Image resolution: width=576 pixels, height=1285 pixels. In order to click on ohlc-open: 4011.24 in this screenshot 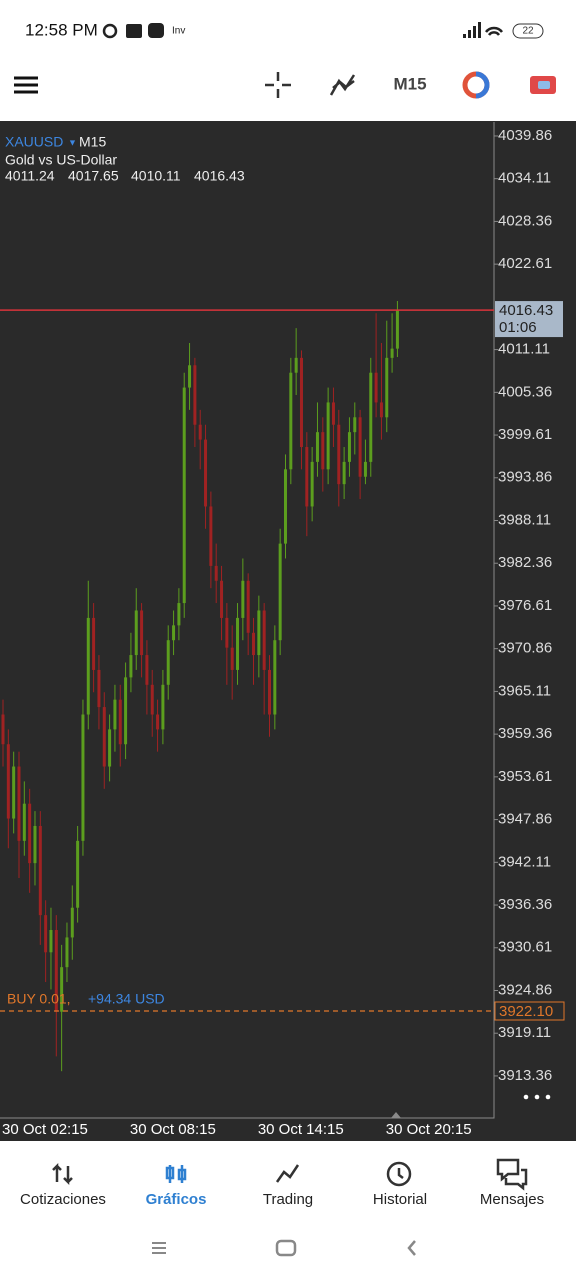, I will do `click(30, 176)`.